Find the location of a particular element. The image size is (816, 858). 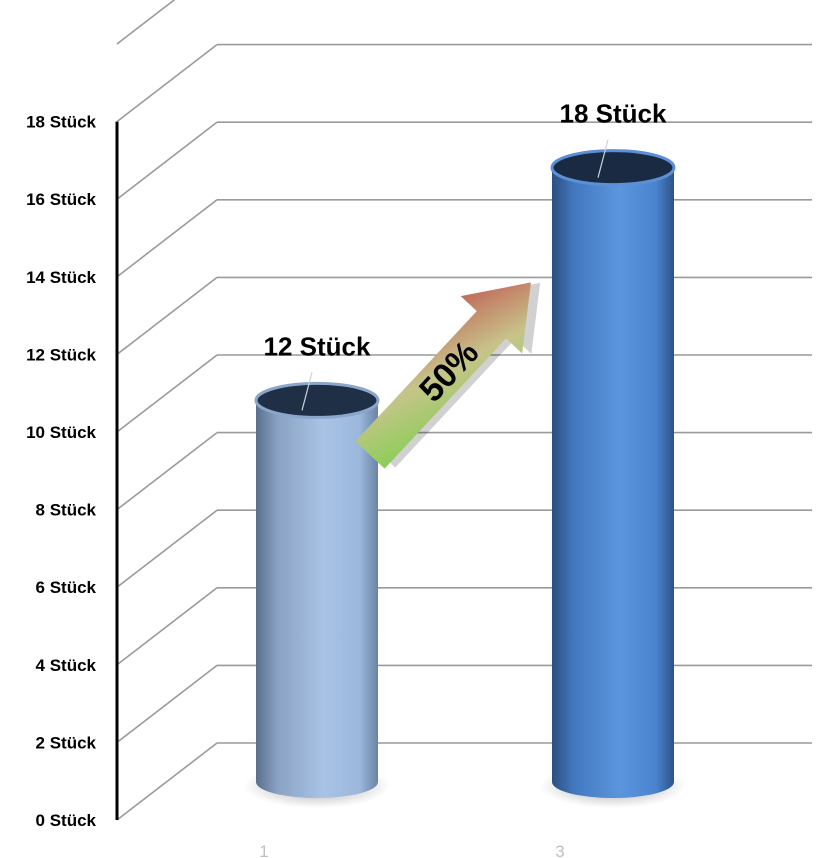

growth-arrow-shape is located at coordinates (443, 375).